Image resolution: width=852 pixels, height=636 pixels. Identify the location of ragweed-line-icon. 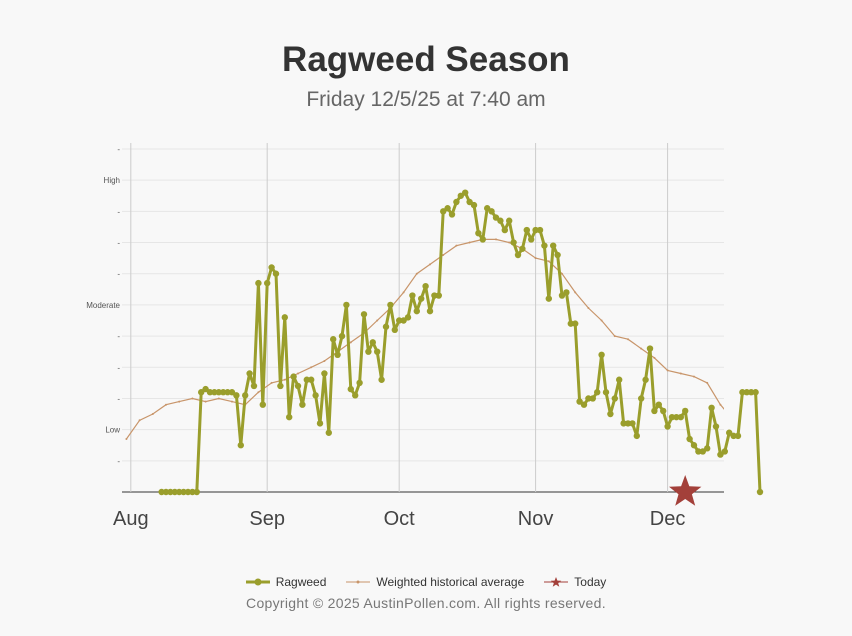
(257, 582).